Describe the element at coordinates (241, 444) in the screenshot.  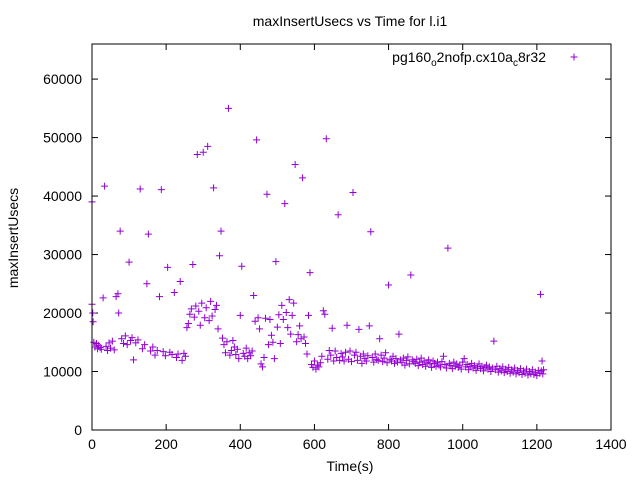
I see `x-tick-label: 400` at that location.